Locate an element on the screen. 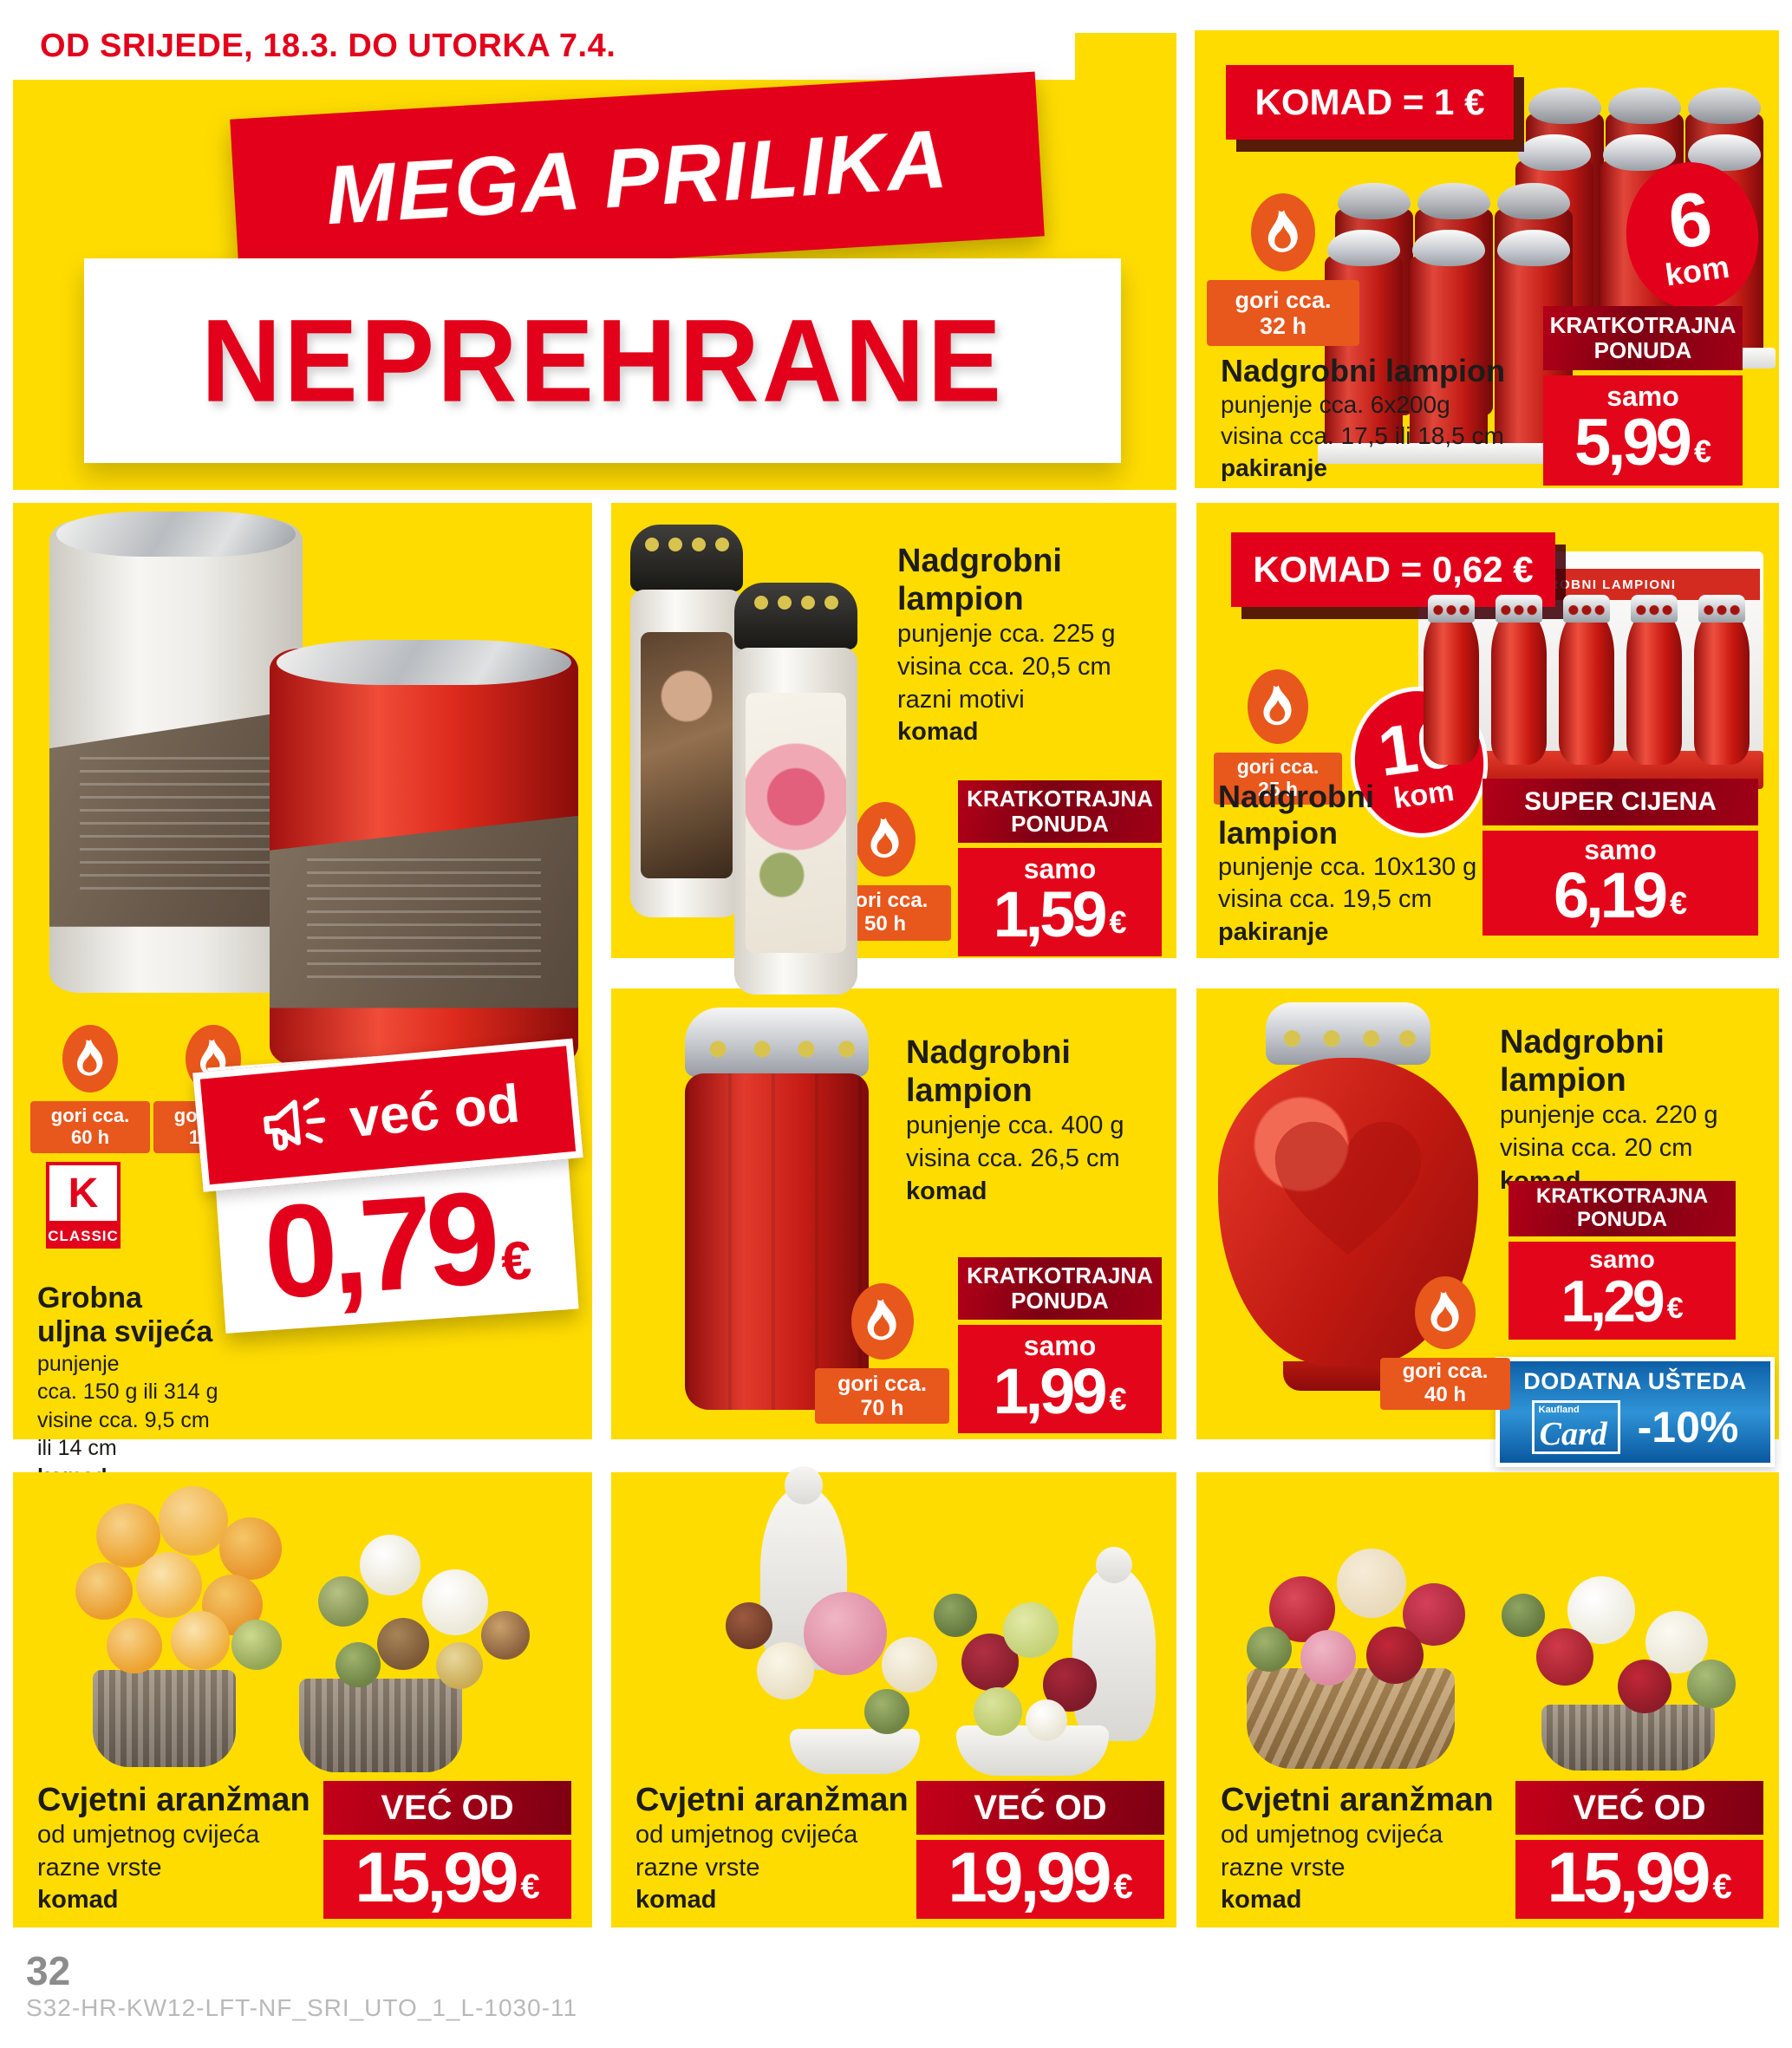 Image resolution: width=1792 pixels, height=2048 pixels. offer-band: SUPER CIJENA is located at coordinates (1620, 802).